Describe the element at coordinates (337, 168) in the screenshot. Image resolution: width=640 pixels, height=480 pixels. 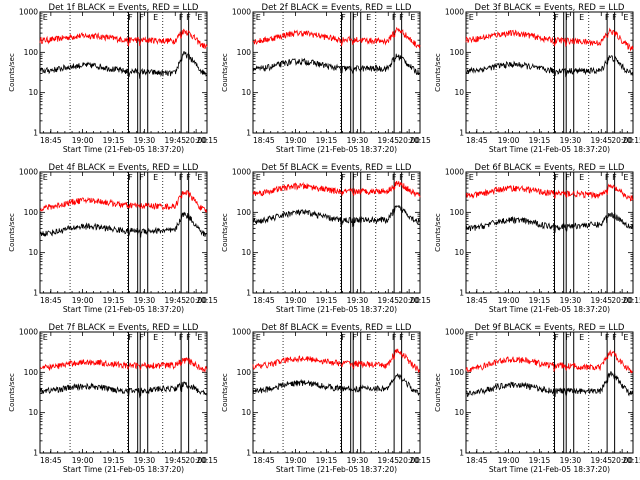
I see `panel-title: Det 5f BLACK = Events, RED = LLD` at that location.